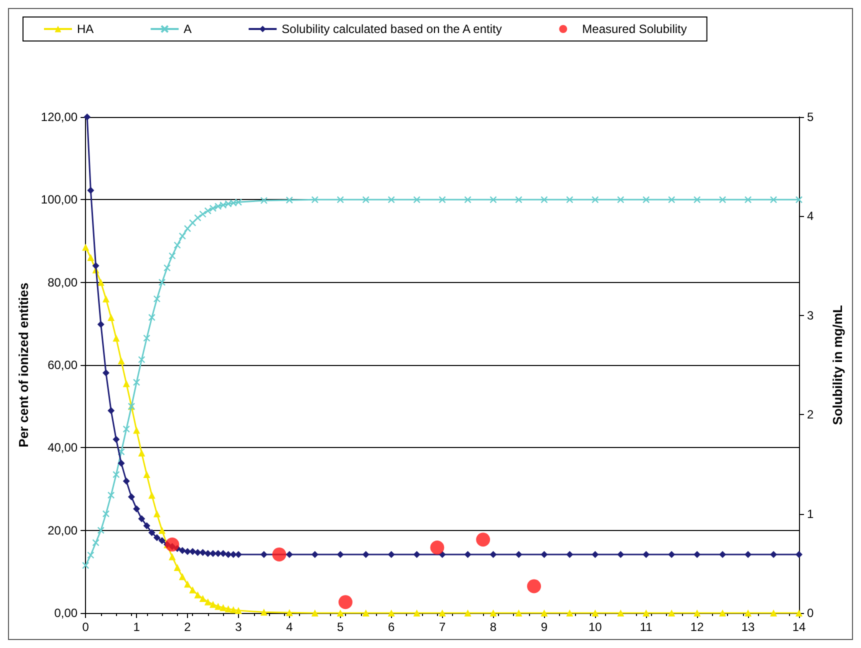 Image resolution: width=861 pixels, height=648 pixels. Describe the element at coordinates (442, 627) in the screenshot. I see `x-tick-label: 7` at that location.